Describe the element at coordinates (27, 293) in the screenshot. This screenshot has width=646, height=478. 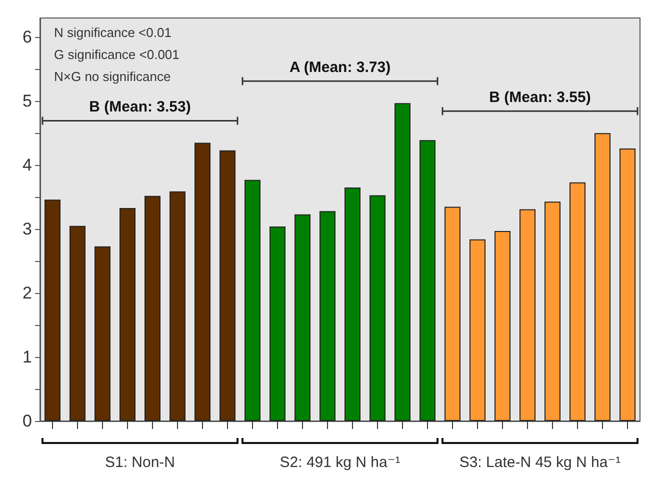
I see `y-tick-label: 2` at that location.